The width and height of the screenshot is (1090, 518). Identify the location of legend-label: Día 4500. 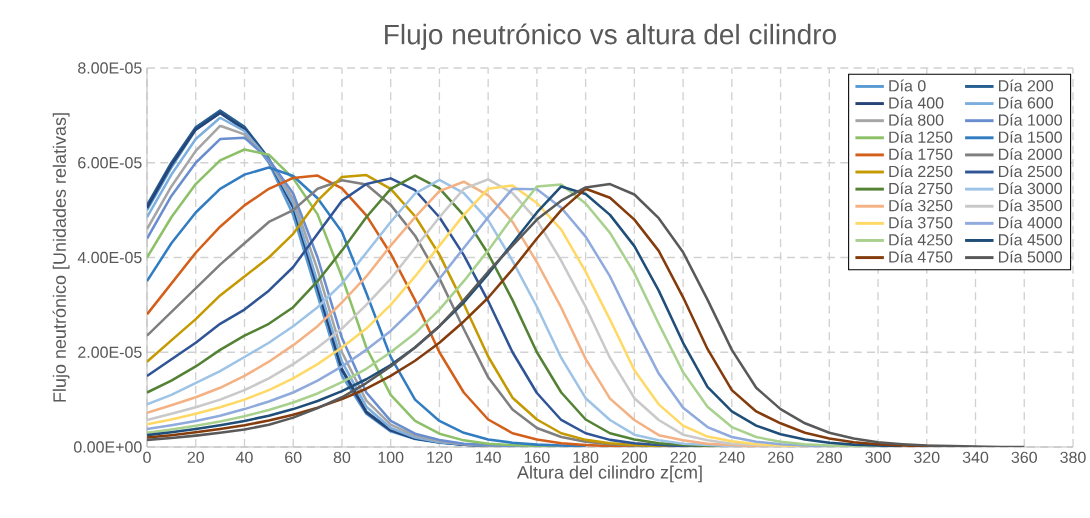
(1030, 239).